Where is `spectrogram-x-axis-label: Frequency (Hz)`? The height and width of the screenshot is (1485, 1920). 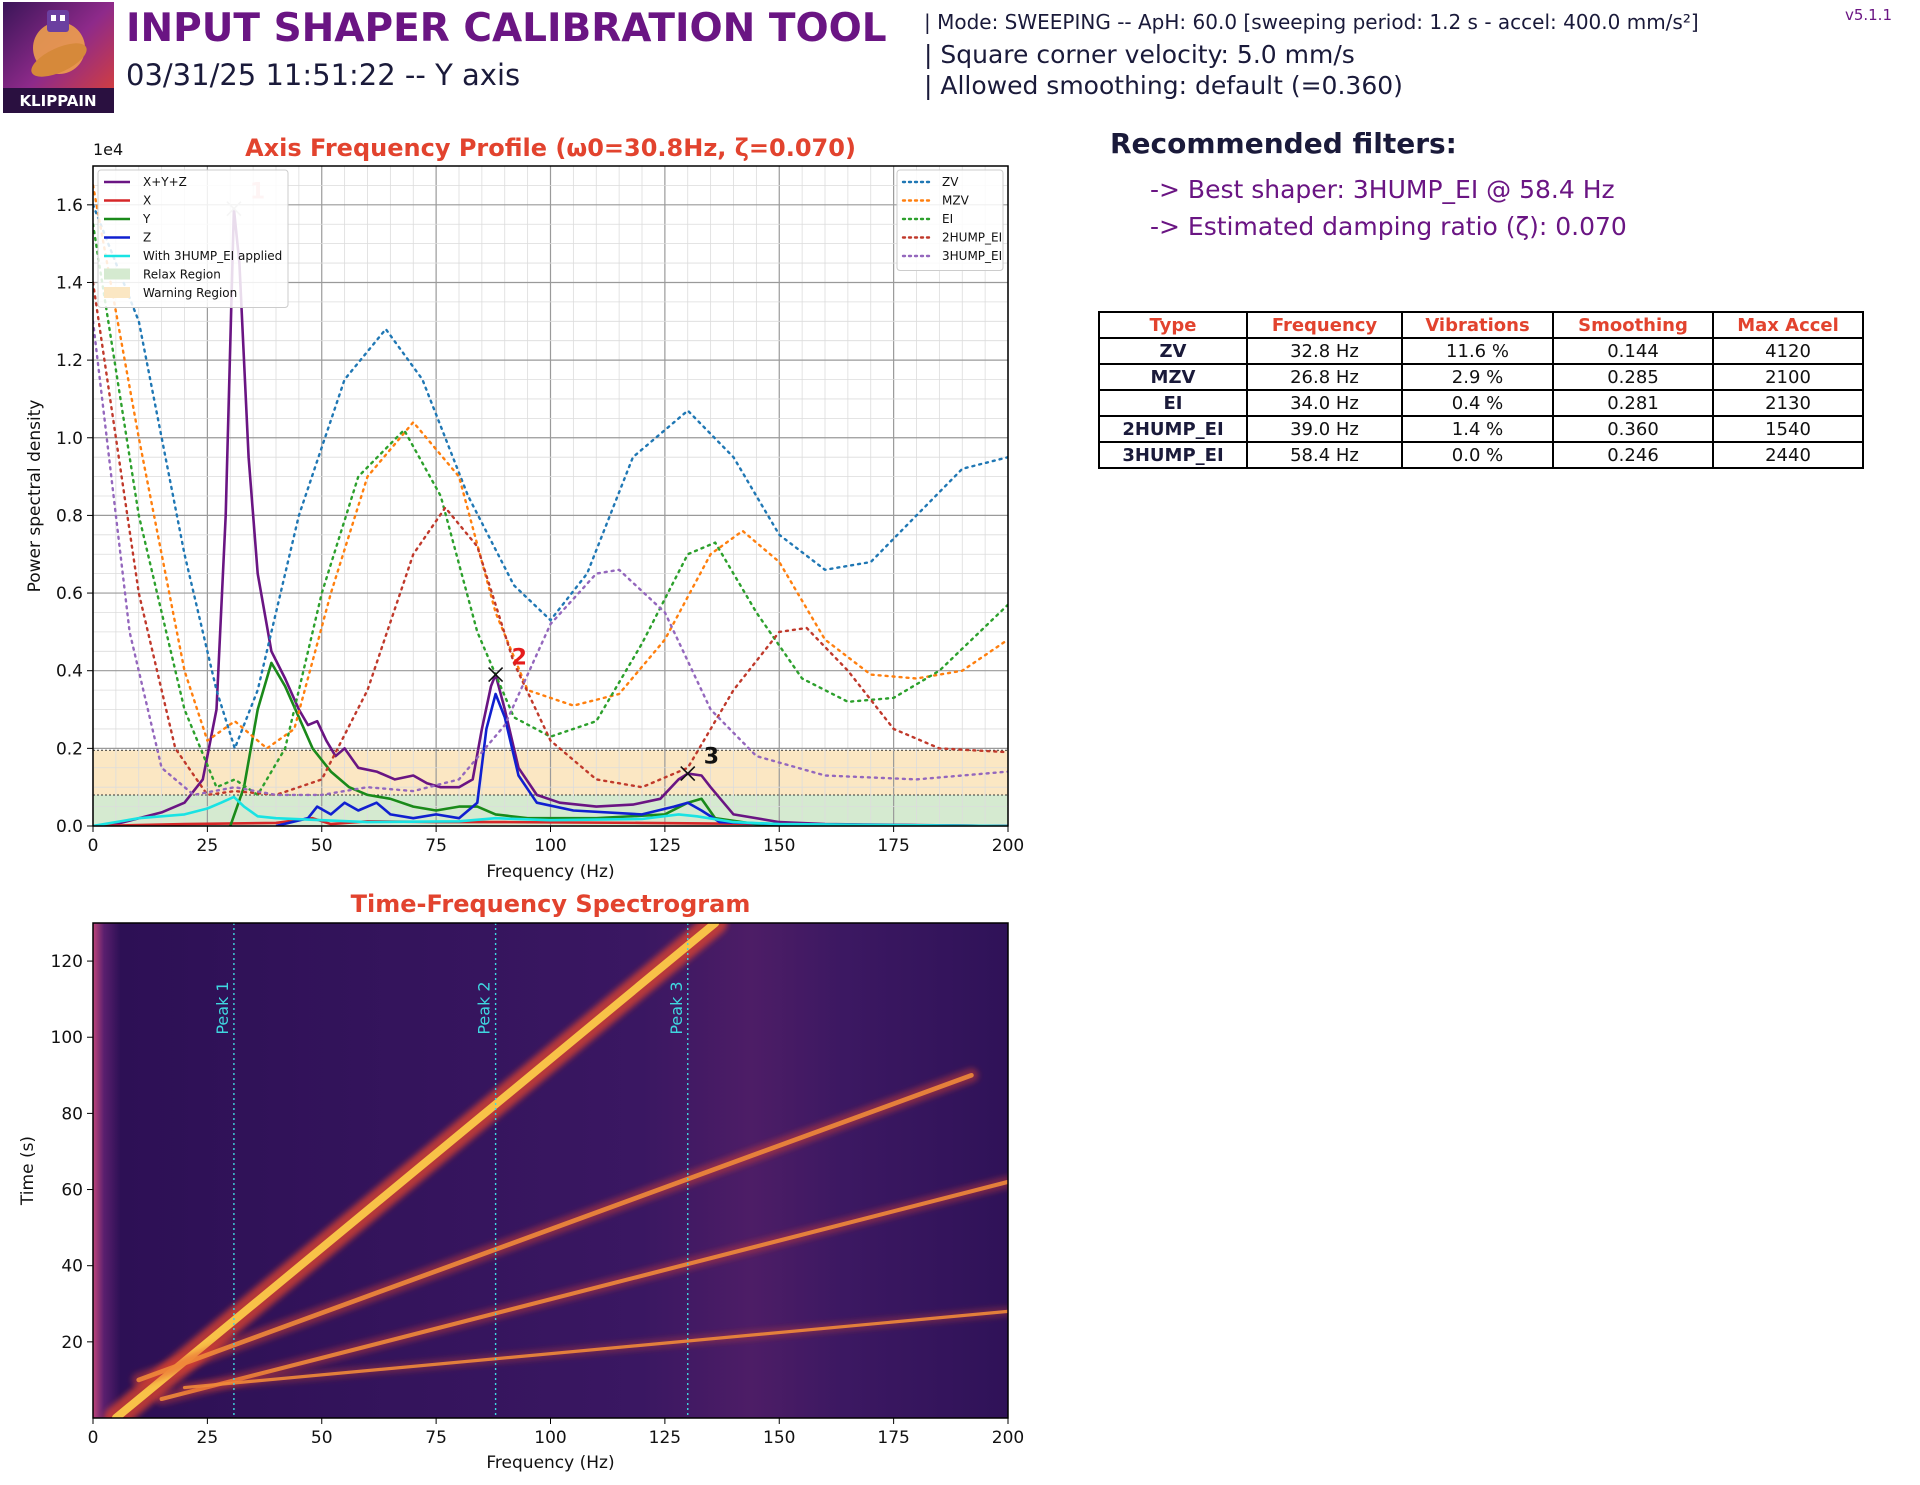
spectrogram-x-axis-label: Frequency (Hz) is located at coordinates (550, 1463).